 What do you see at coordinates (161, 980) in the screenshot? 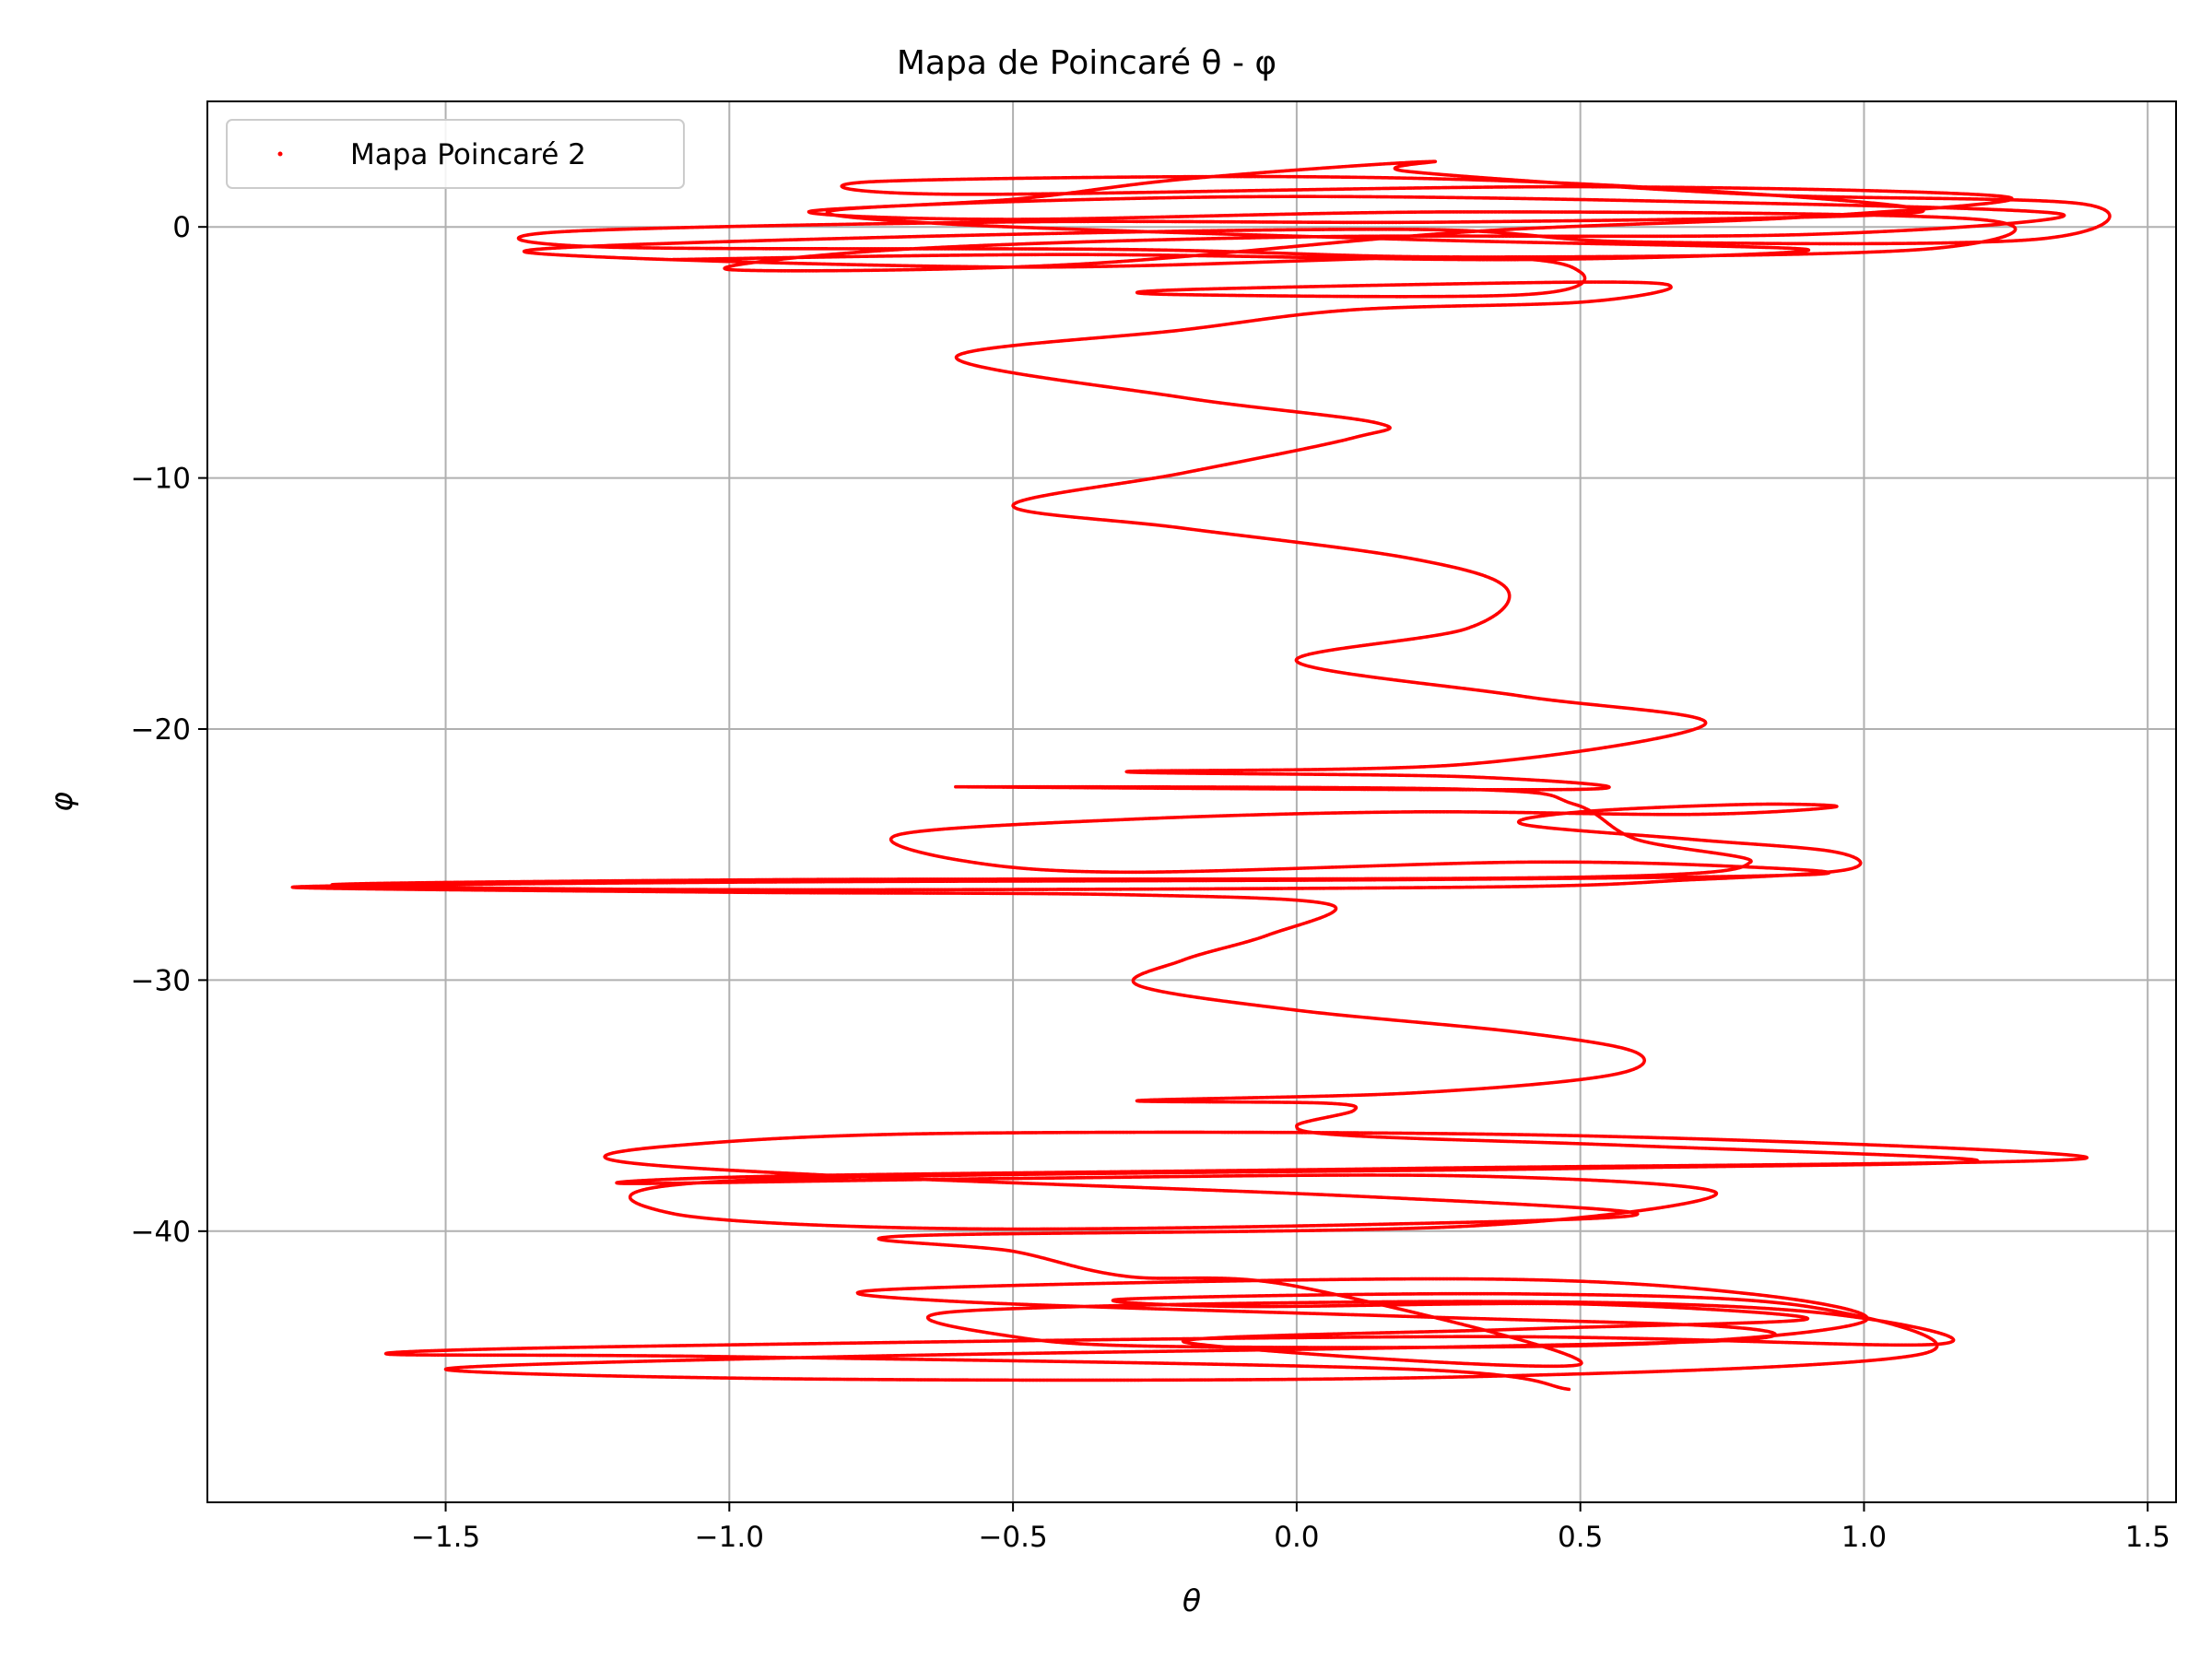
I see `y-tick-label: −30` at bounding box center [161, 980].